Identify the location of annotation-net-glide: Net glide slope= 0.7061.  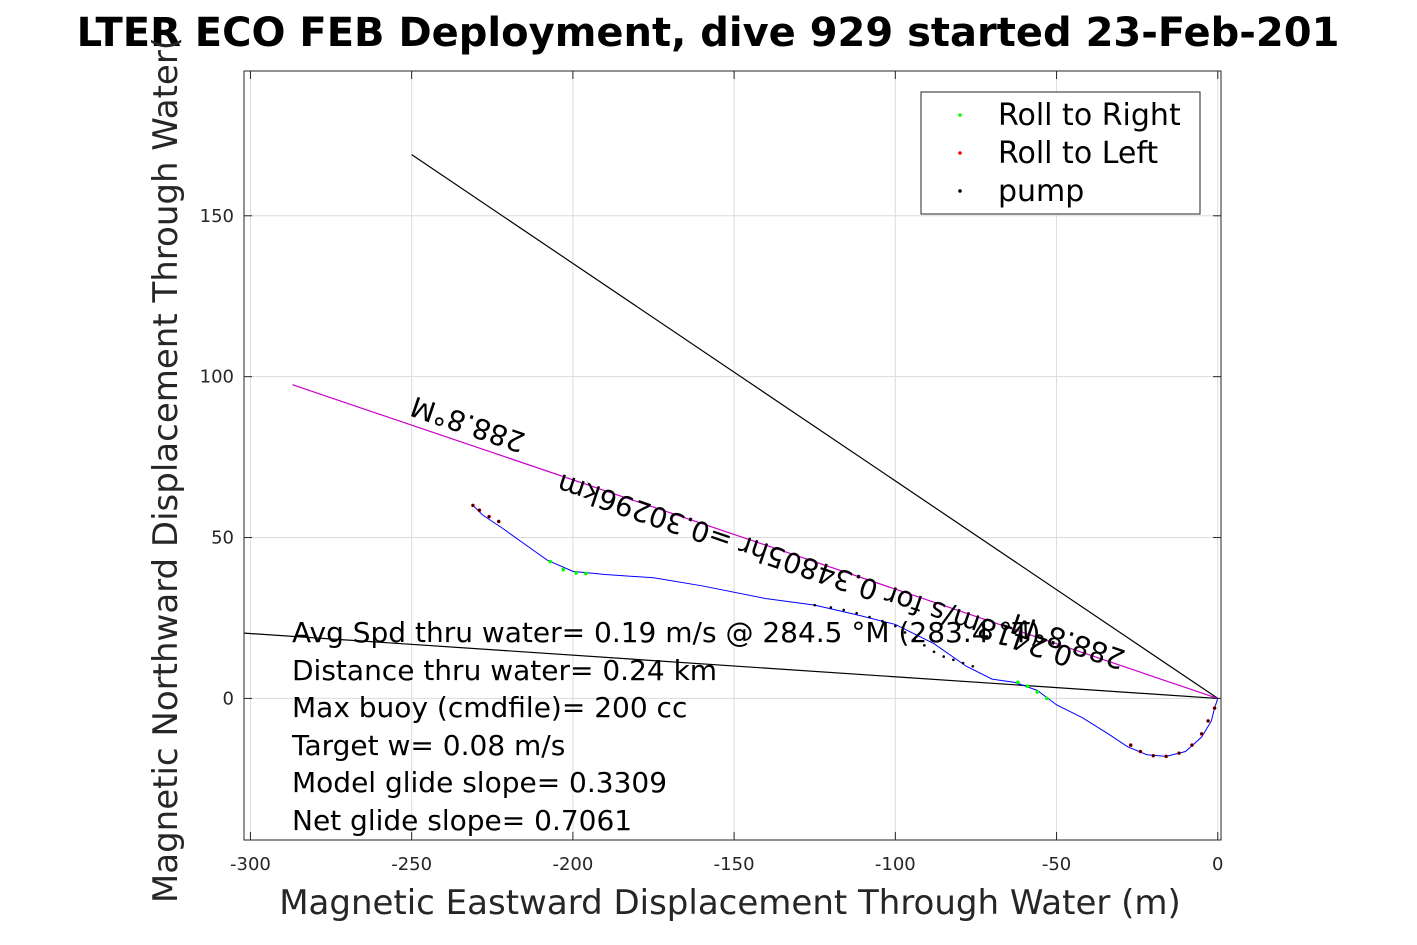
(462, 820).